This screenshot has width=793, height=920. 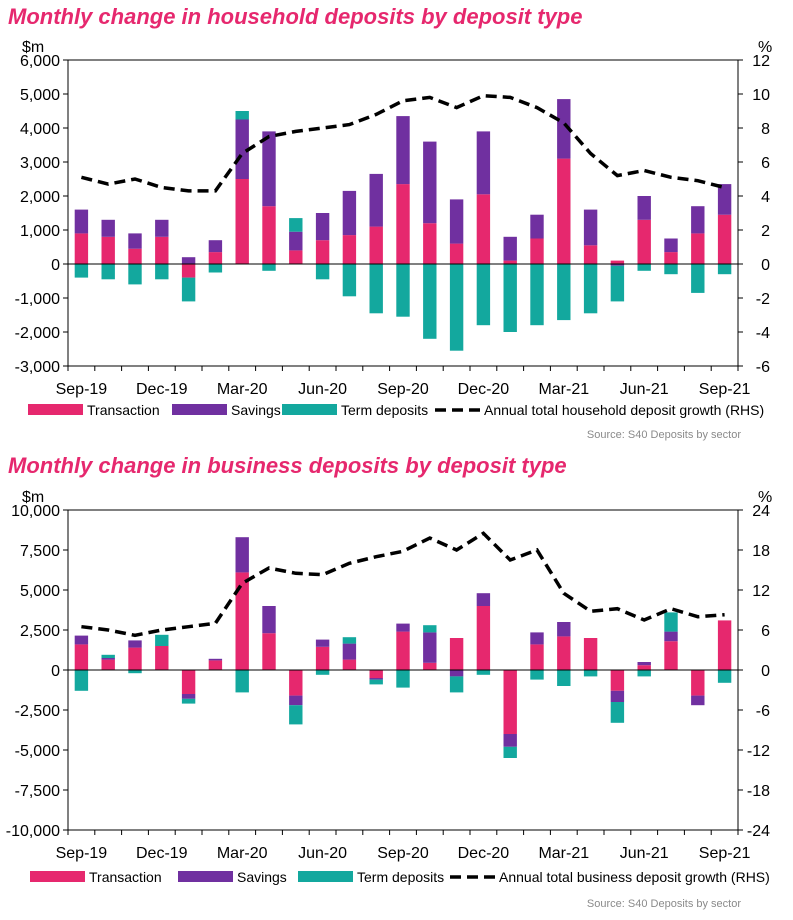 I want to click on y-tick-label: 0, so click(x=55, y=265).